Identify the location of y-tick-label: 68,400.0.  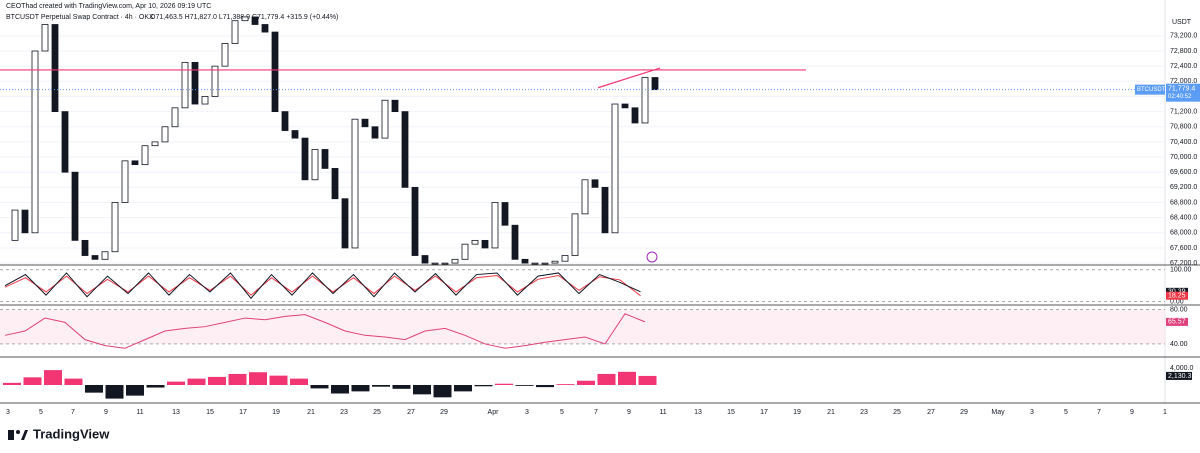
(1183, 218).